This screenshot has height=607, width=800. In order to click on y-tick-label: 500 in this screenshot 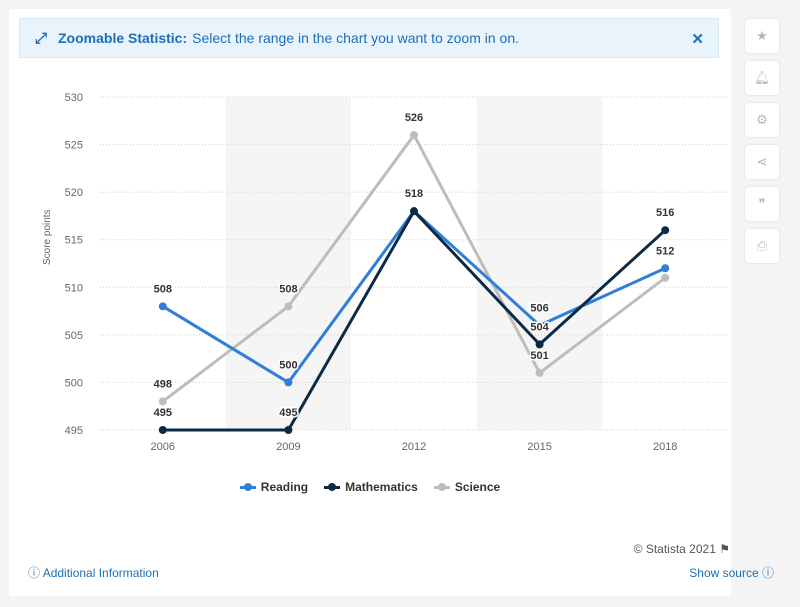, I will do `click(74, 383)`.